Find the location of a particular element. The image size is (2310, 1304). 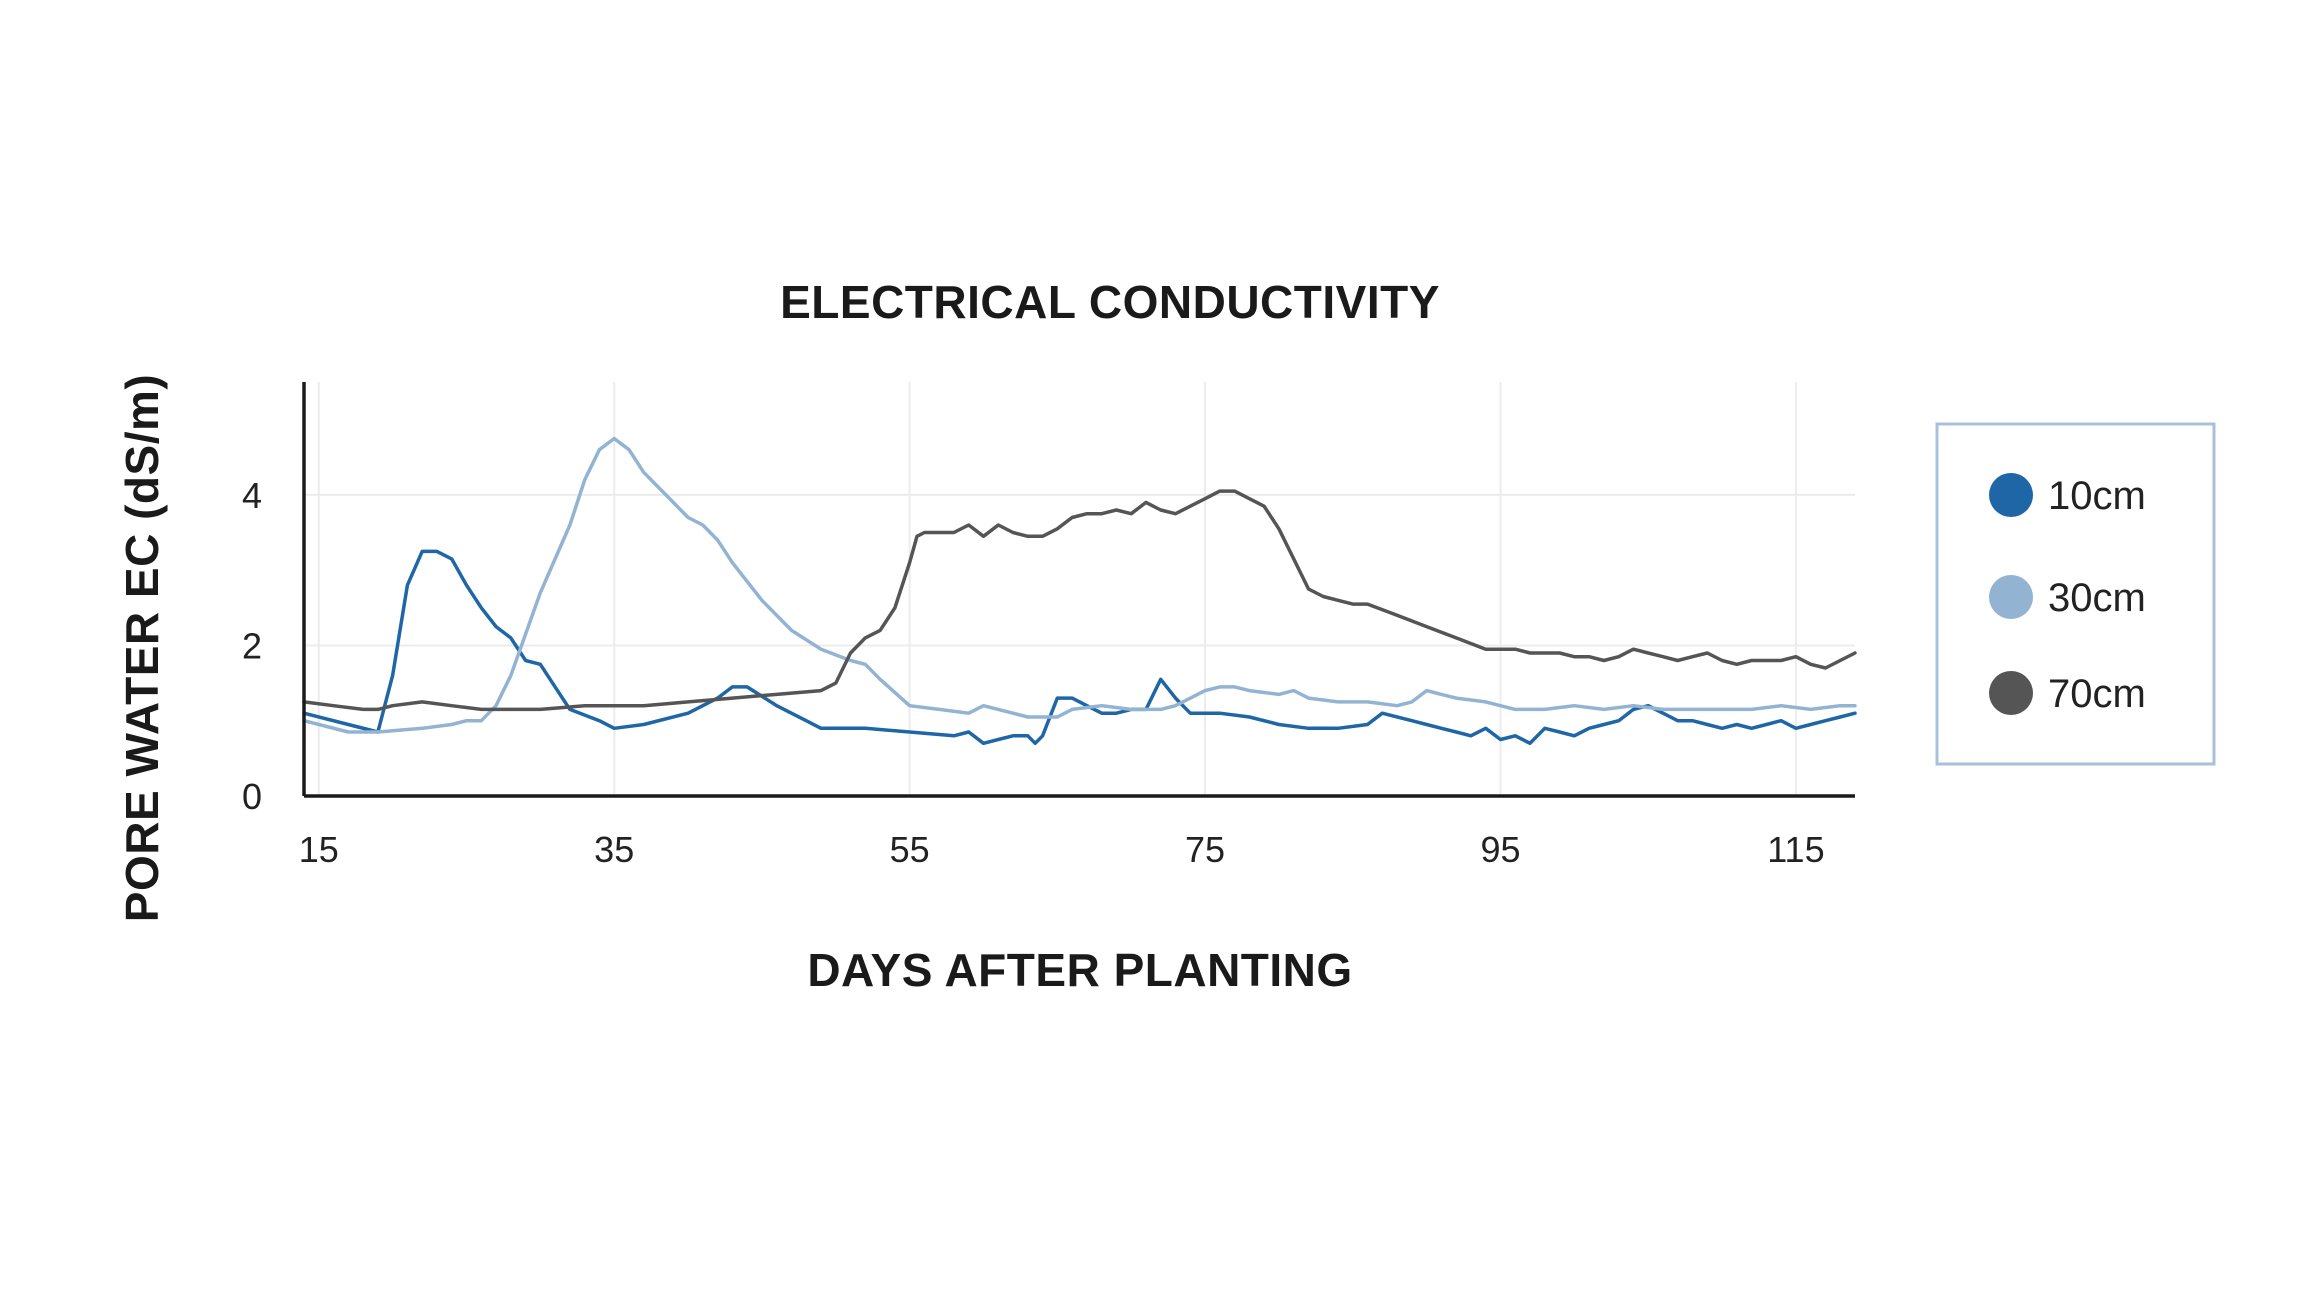

x-tick-label: 115 is located at coordinates (1795, 849).